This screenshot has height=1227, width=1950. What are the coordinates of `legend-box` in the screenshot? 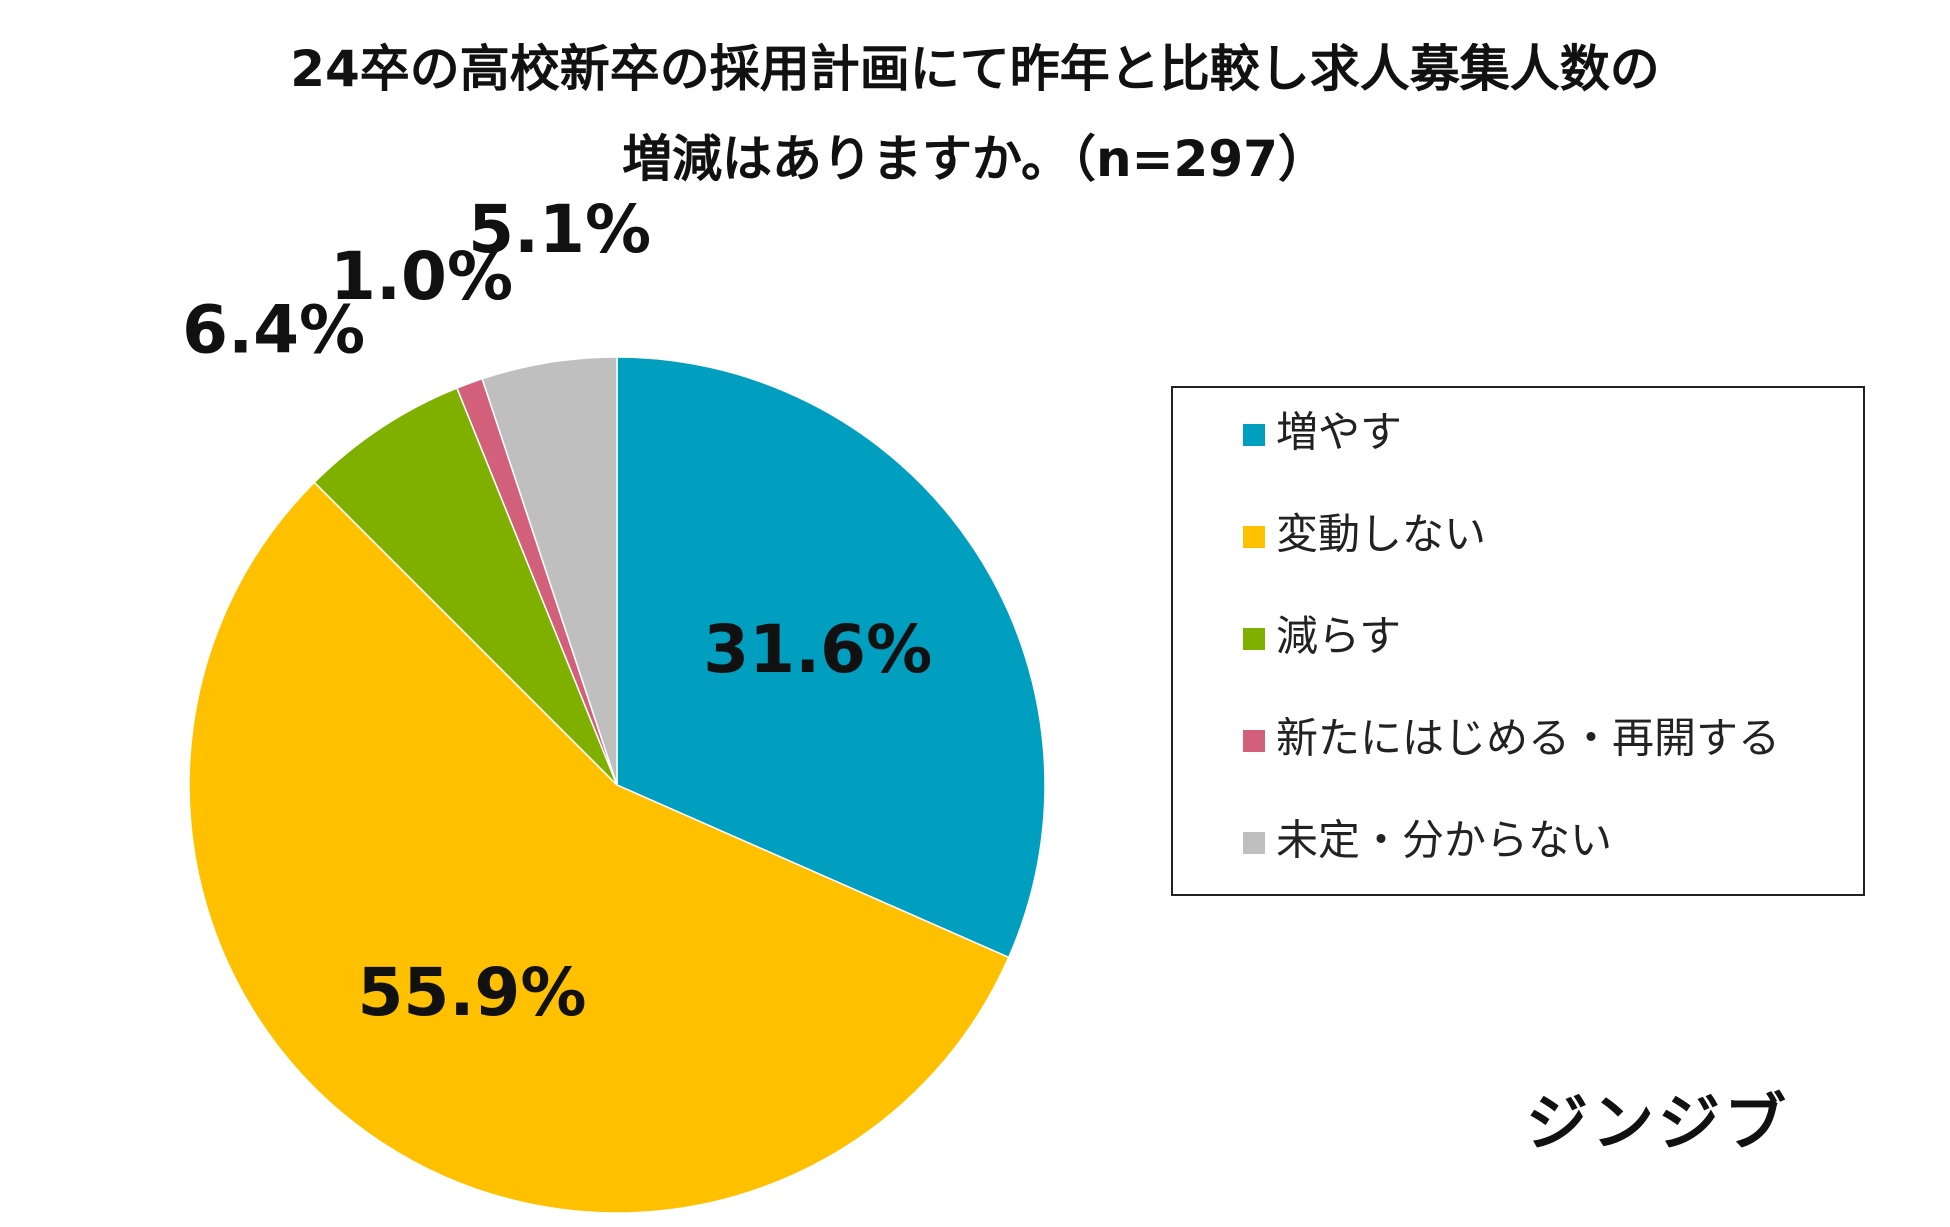 It's located at (1518, 641).